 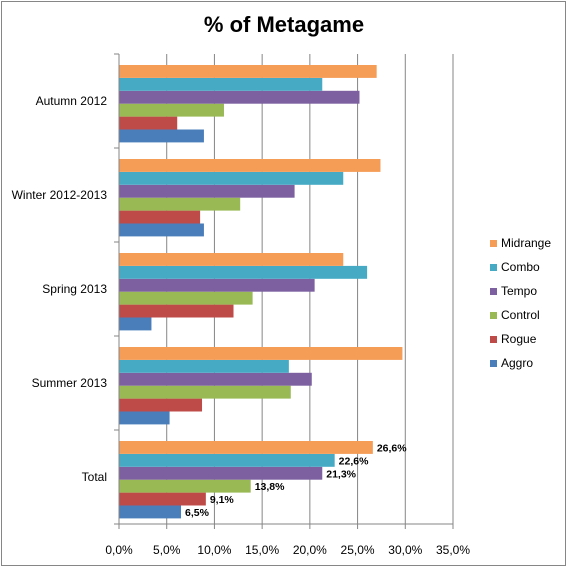 What do you see at coordinates (70, 383) in the screenshot?
I see `category-label: Summer 2013` at bounding box center [70, 383].